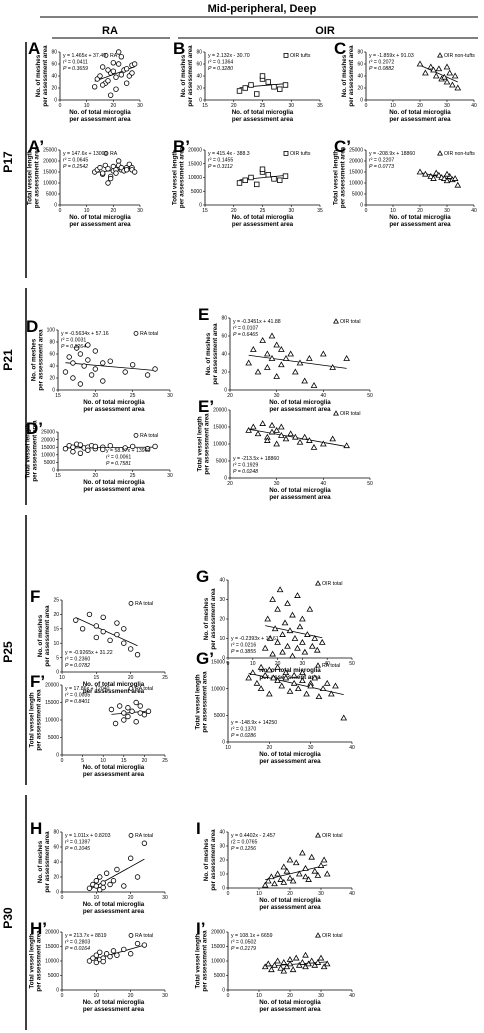 The height and width of the screenshot is (1033, 484). What do you see at coordinates (300, 154) in the screenshot?
I see `legend-label: OIR tufts` at bounding box center [300, 154].